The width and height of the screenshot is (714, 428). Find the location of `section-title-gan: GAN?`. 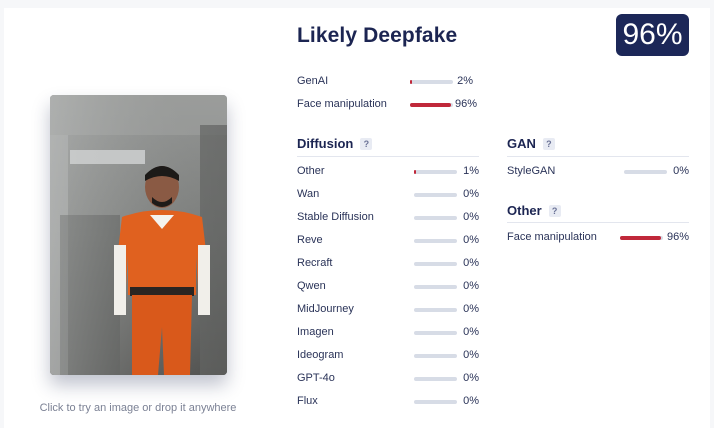

section-title-gan: GAN? is located at coordinates (531, 143).